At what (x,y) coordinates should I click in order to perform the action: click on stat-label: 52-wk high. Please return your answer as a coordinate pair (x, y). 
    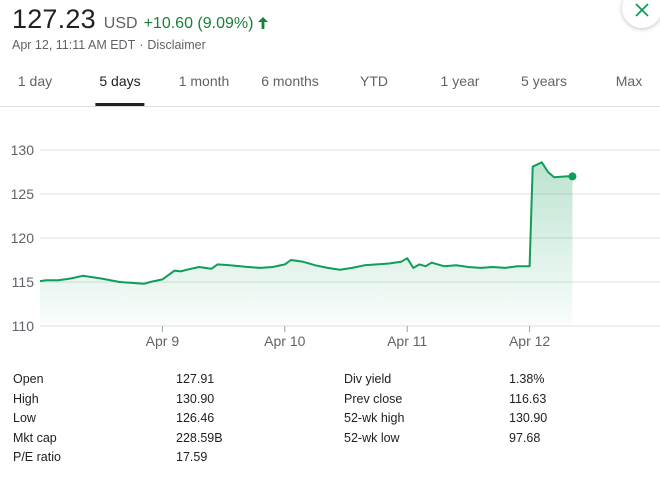
    Looking at the image, I should click on (374, 418).